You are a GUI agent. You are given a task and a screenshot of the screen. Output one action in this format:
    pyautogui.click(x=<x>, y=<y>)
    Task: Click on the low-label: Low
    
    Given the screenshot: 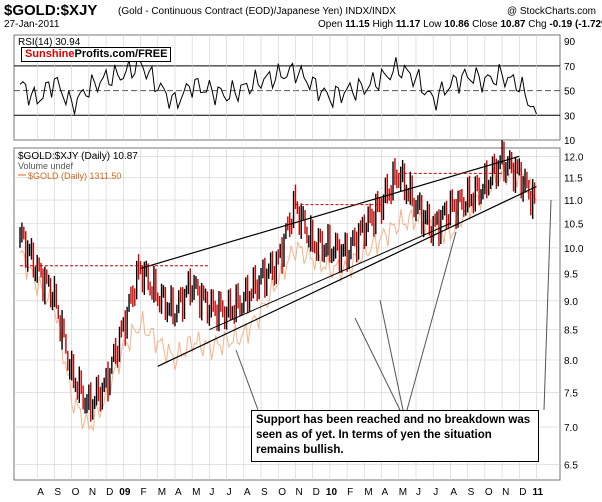 What is the action you would take?
    pyautogui.click(x=432, y=24)
    